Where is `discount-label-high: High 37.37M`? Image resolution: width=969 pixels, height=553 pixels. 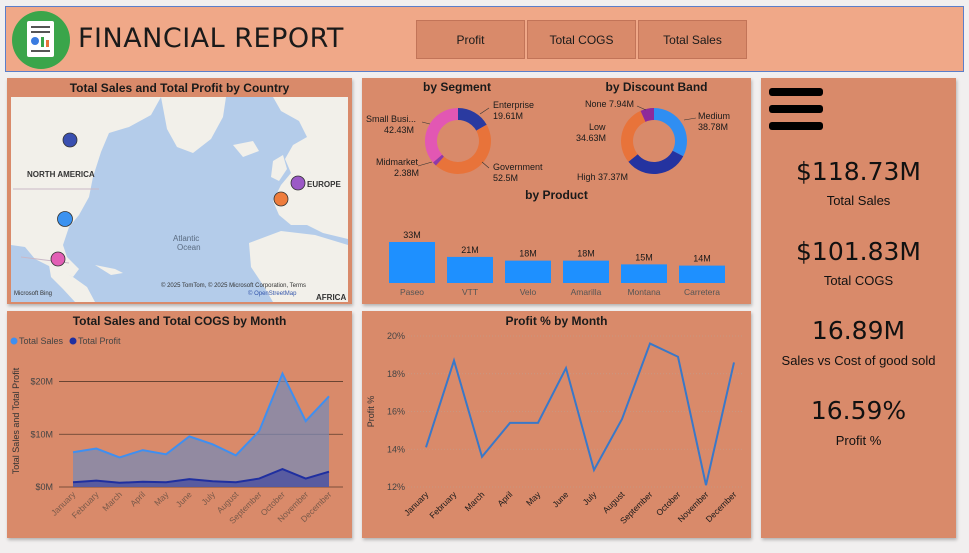 discount-label-high: High 37.37M is located at coordinates (603, 177).